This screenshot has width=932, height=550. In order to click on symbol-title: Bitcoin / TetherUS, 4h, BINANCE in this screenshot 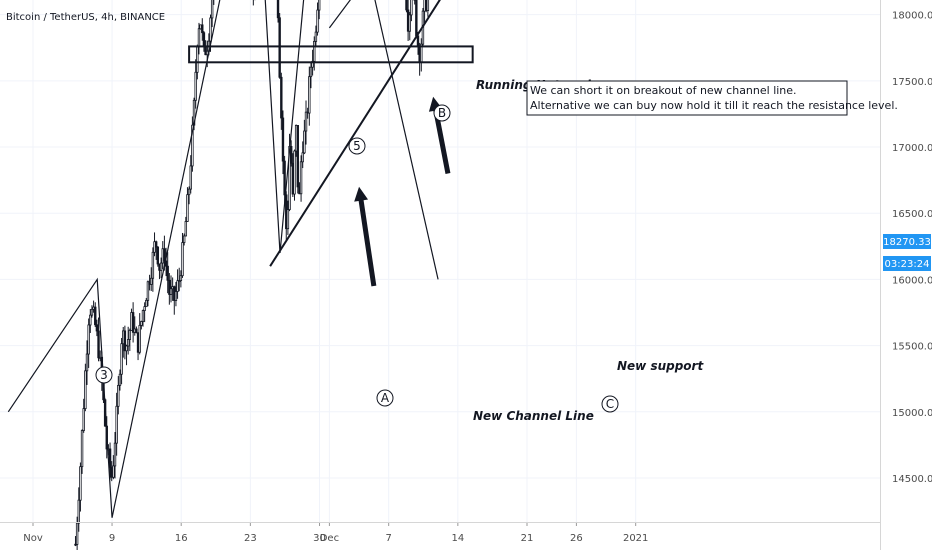, I will do `click(85, 17)`.